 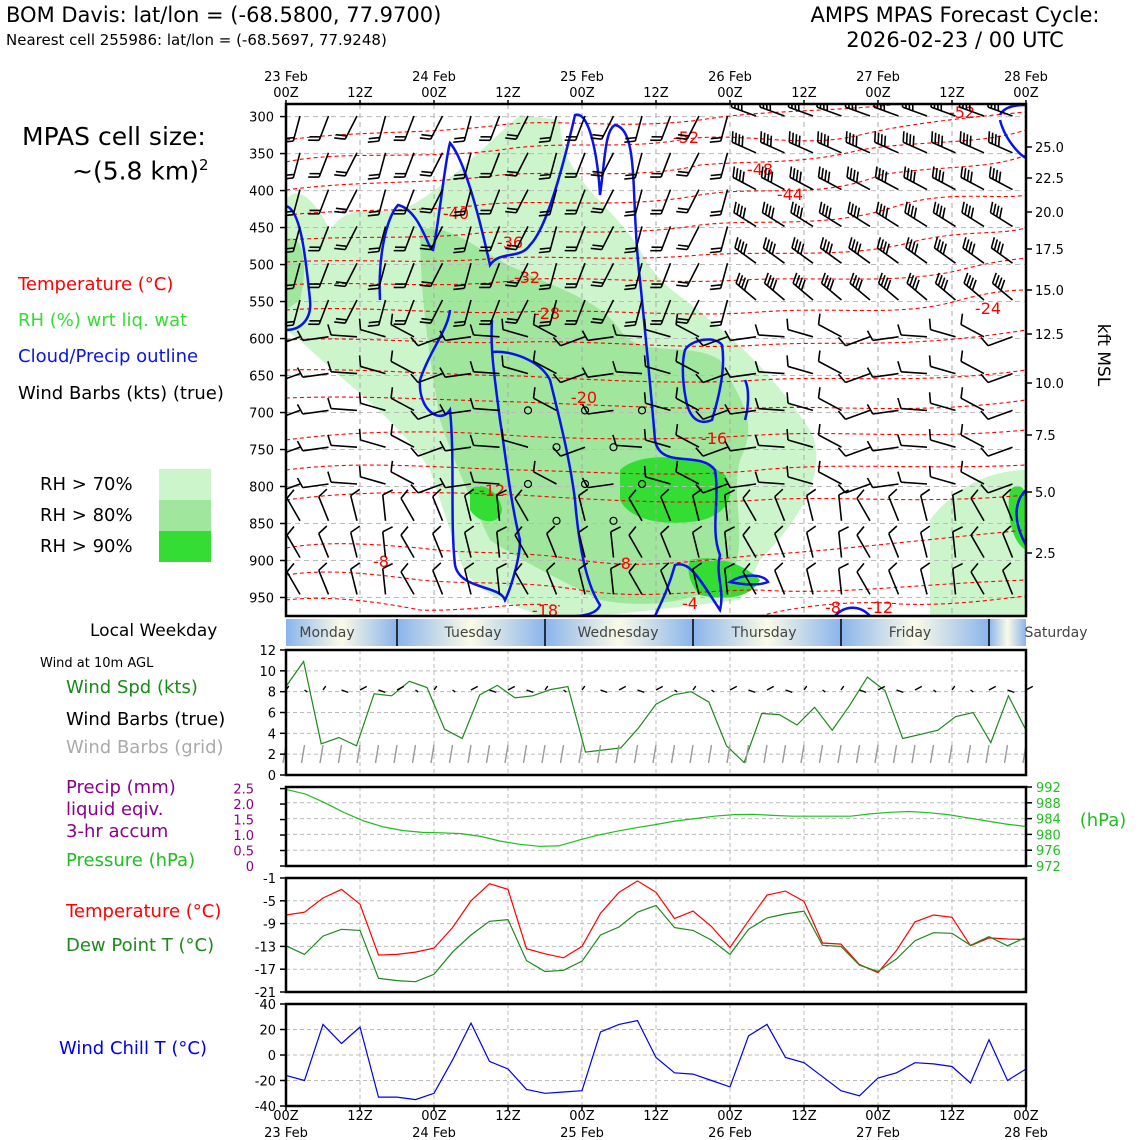 What do you see at coordinates (878, 77) in the screenshot?
I see `top-day-label: 27 Feb` at bounding box center [878, 77].